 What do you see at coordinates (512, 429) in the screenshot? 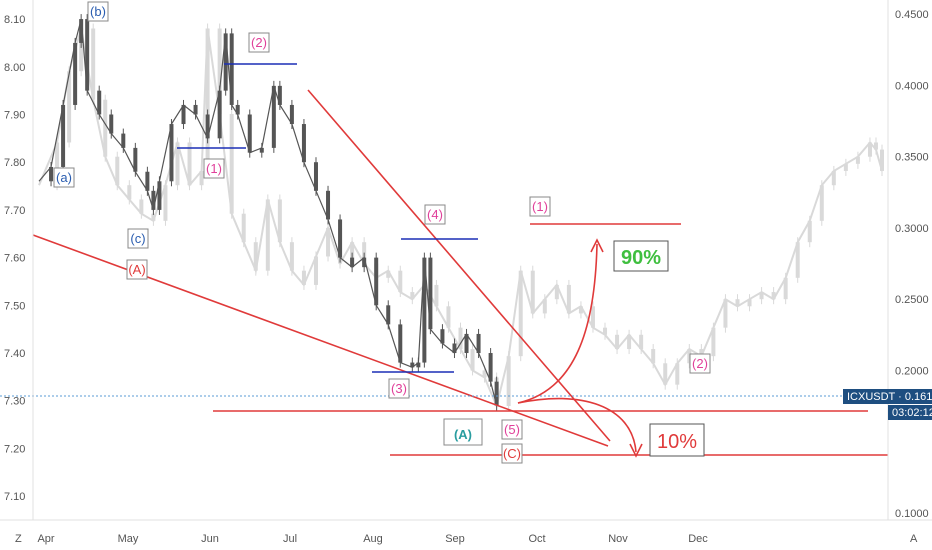
I see `wave-label: (5)` at bounding box center [512, 429].